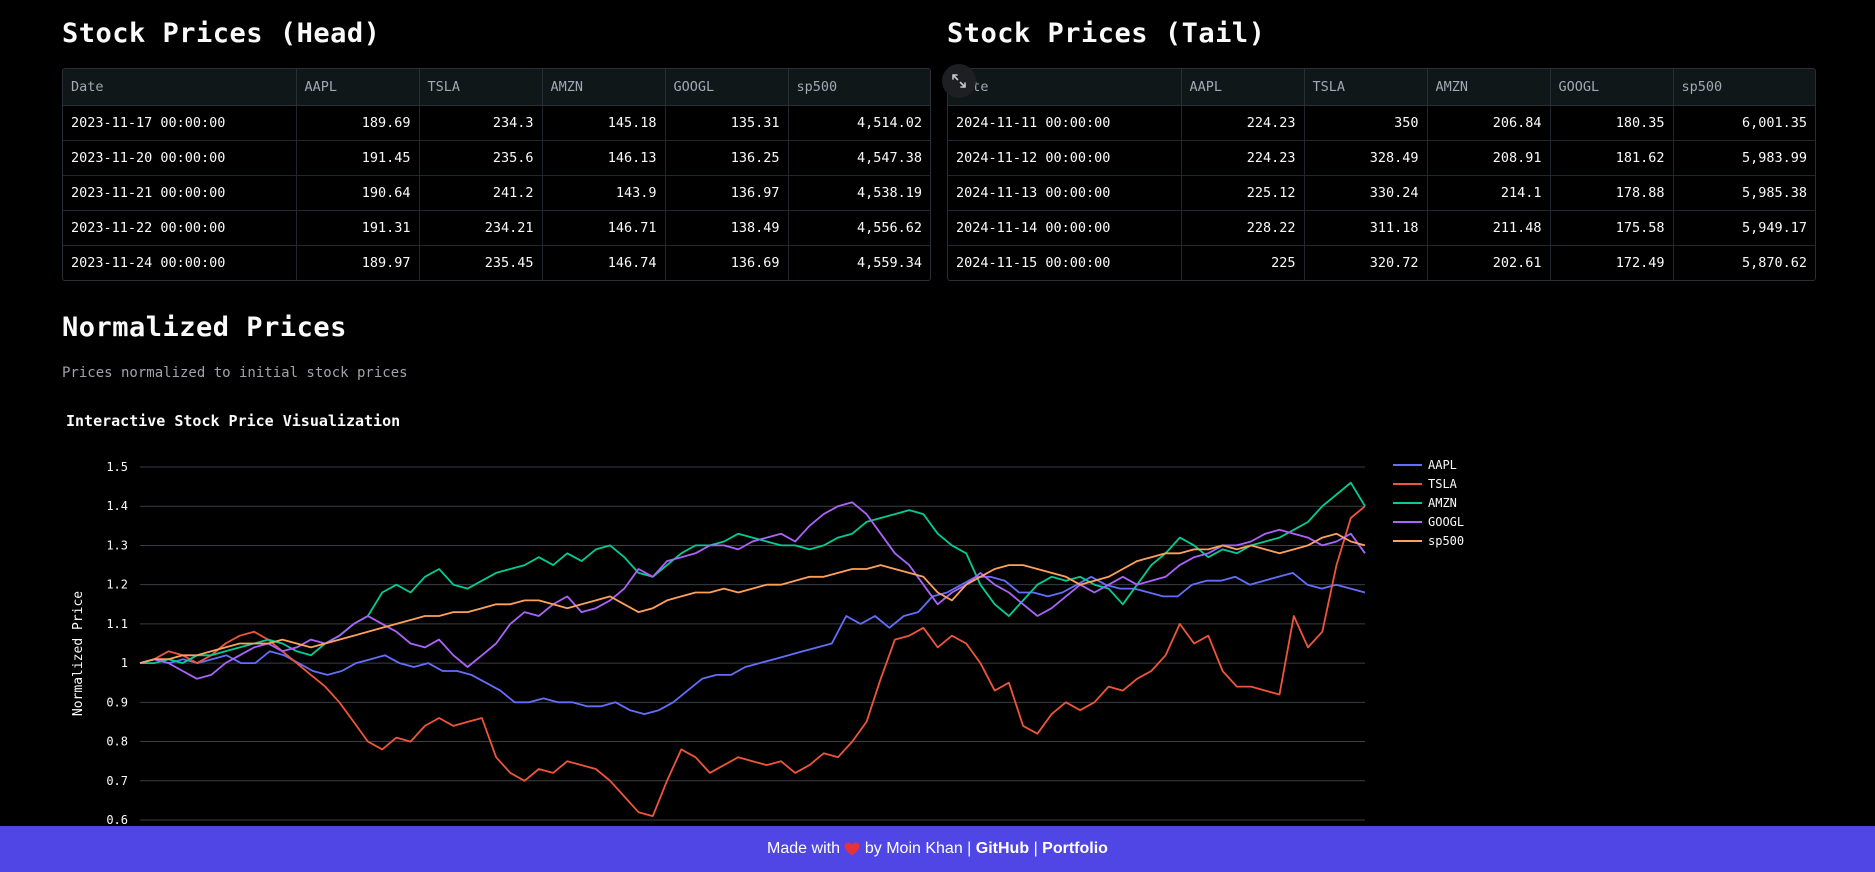 The width and height of the screenshot is (1875, 872). What do you see at coordinates (180, 228) in the screenshot?
I see `table-cell: 2023-11-22 00:00:00` at bounding box center [180, 228].